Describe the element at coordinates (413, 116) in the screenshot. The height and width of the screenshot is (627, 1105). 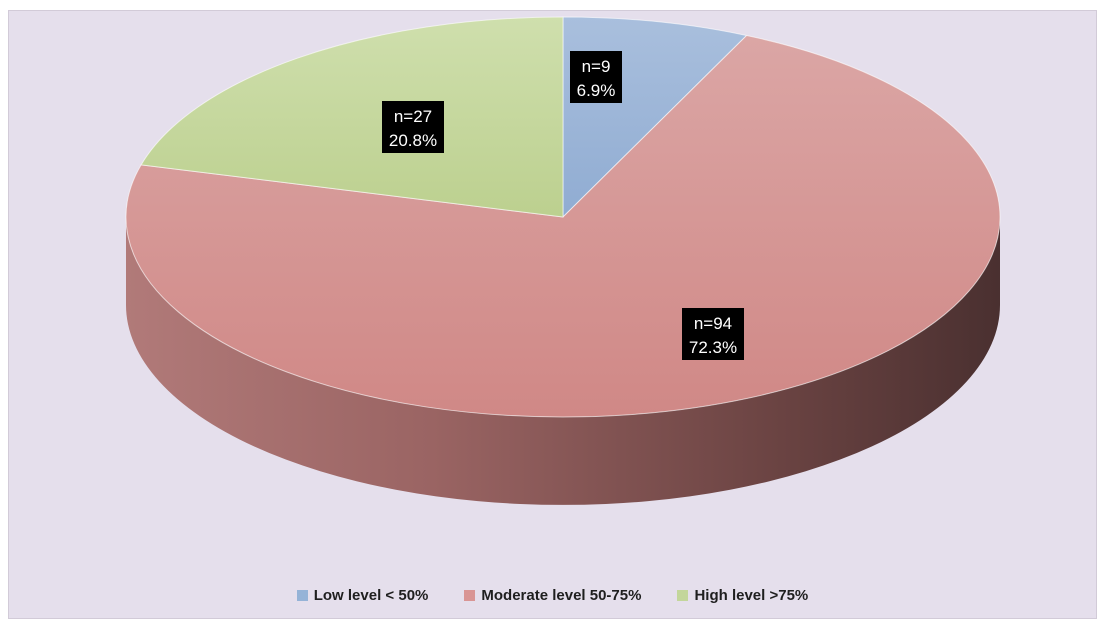
I see `data-label-n-high: n=27` at that location.